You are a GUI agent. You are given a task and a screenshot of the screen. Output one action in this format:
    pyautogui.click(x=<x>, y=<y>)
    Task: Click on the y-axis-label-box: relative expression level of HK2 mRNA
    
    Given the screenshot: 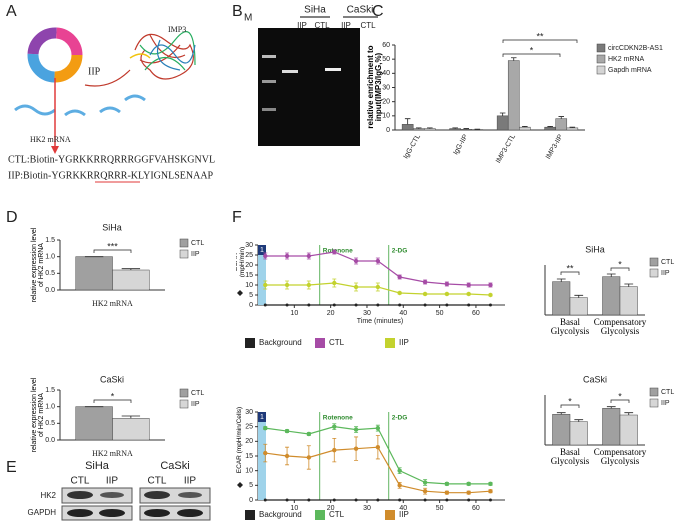 What is the action you would take?
    pyautogui.click(x=38, y=265)
    